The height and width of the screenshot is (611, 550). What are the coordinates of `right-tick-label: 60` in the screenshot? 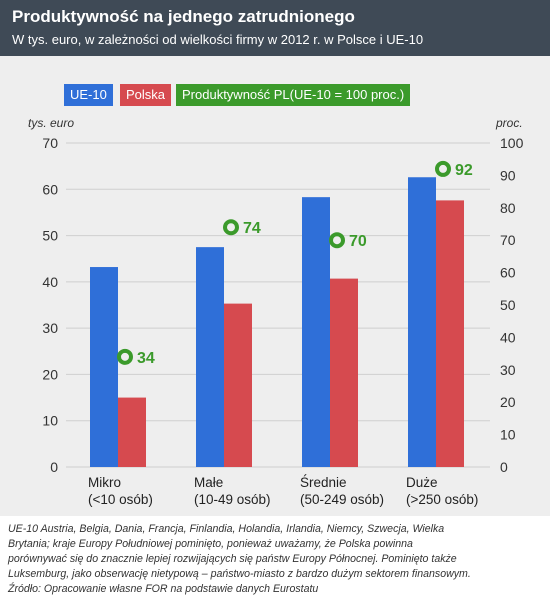 It's located at (508, 273).